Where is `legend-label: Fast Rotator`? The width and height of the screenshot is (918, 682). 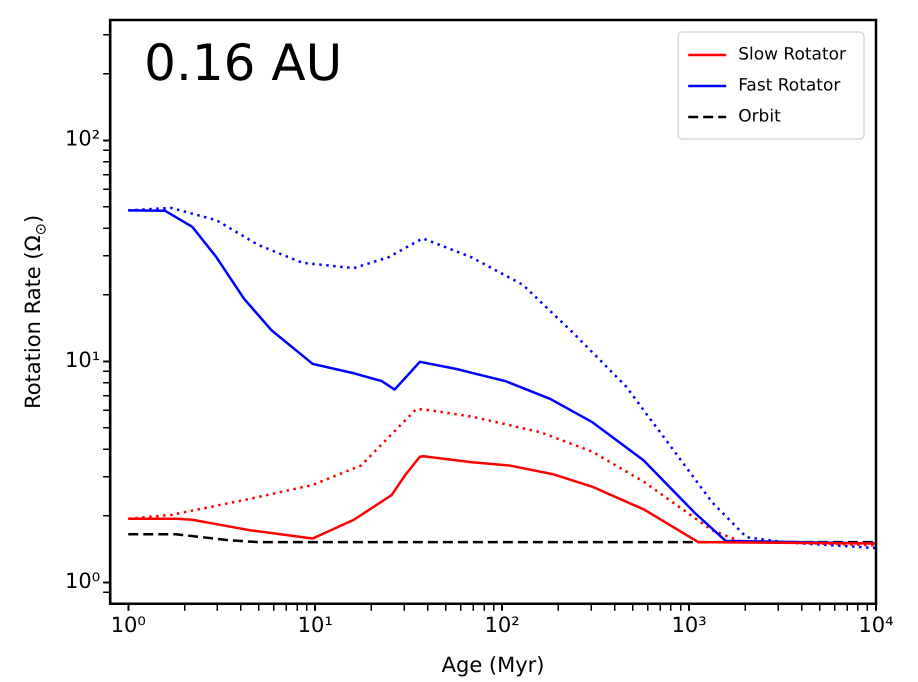
legend-label: Fast Rotator is located at coordinates (789, 85).